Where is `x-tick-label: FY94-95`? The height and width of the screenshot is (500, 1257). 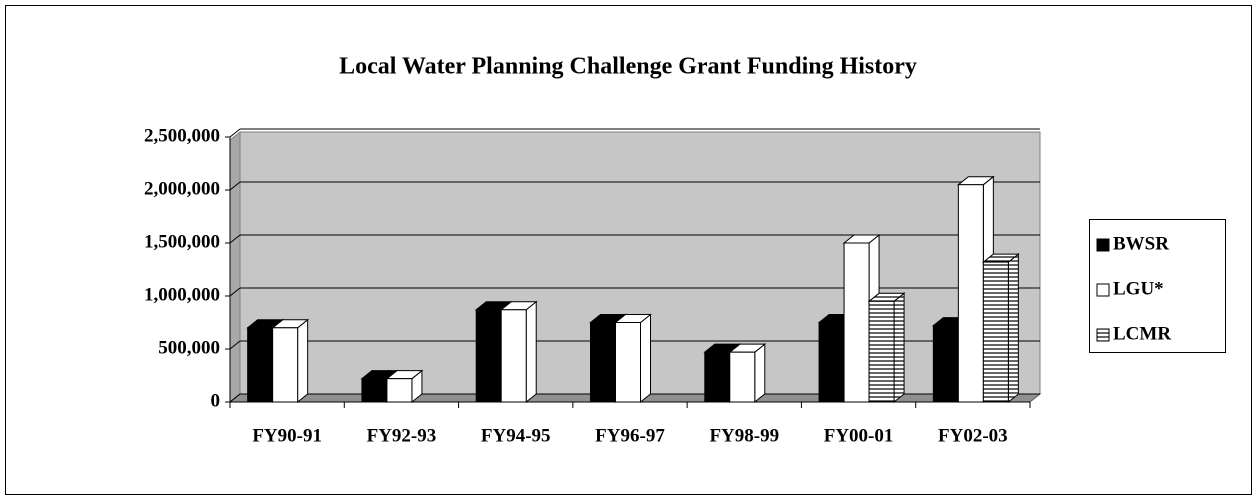 x-tick-label: FY94-95 is located at coordinates (516, 435).